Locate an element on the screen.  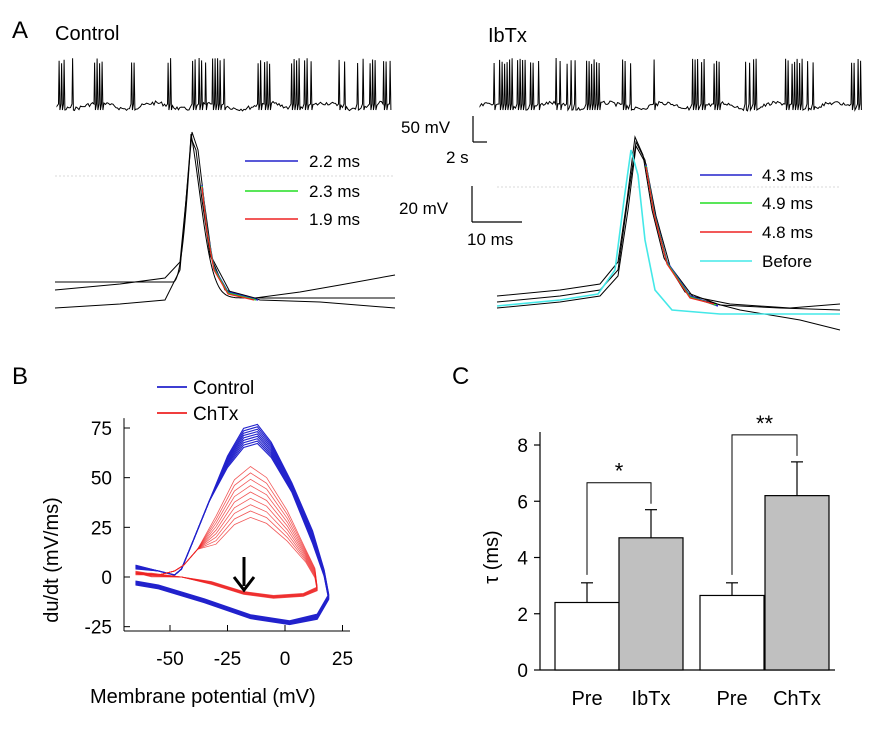
bar-category-label: ChTx is located at coordinates (797, 699).